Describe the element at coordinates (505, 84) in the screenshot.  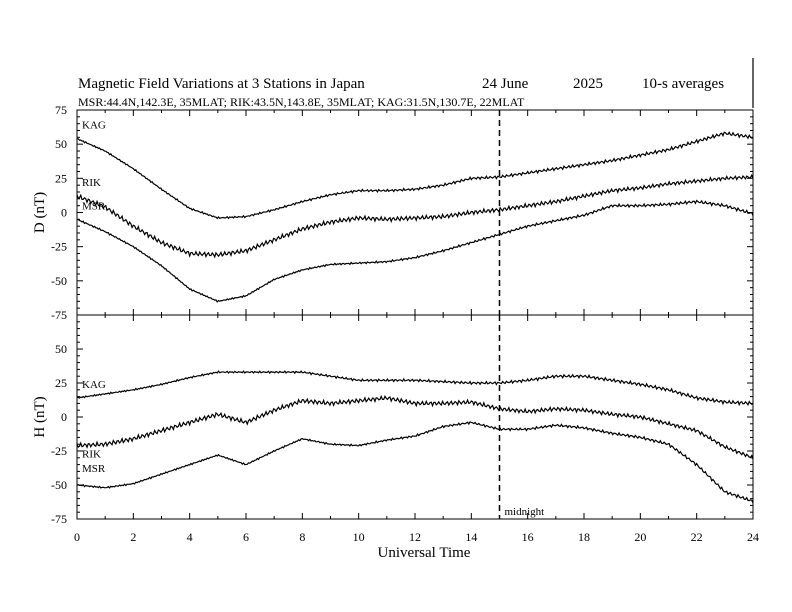
I see `chart-date: 24 June` at that location.